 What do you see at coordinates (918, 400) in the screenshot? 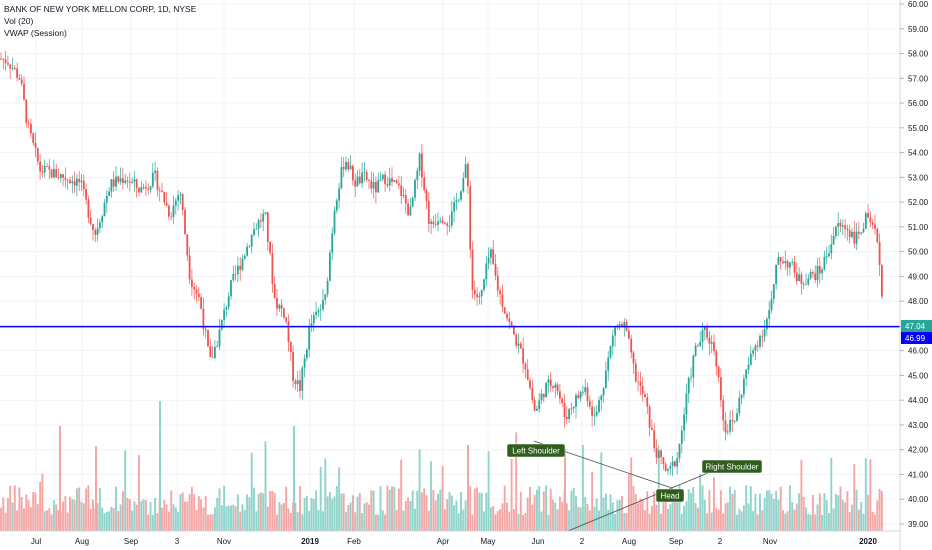
I see `price-tick-label: 44.00` at bounding box center [918, 400].